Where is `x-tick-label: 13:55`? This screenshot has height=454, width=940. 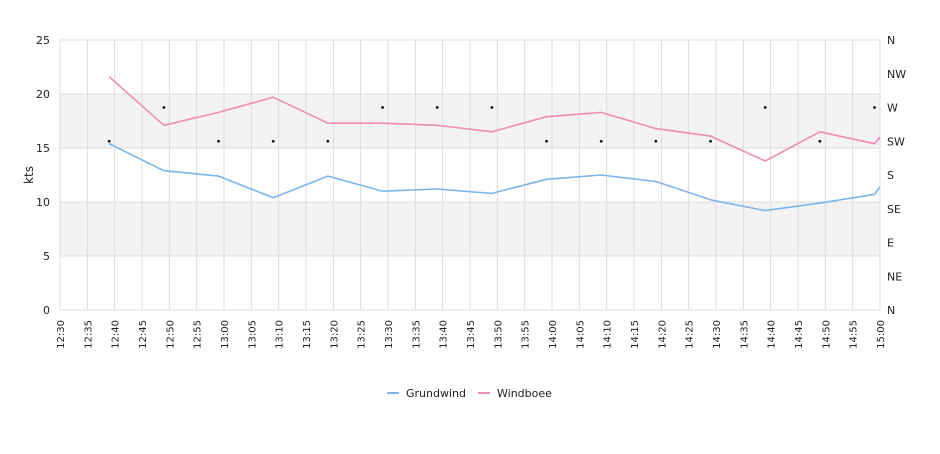
x-tick-label: 13:55 is located at coordinates (526, 334).